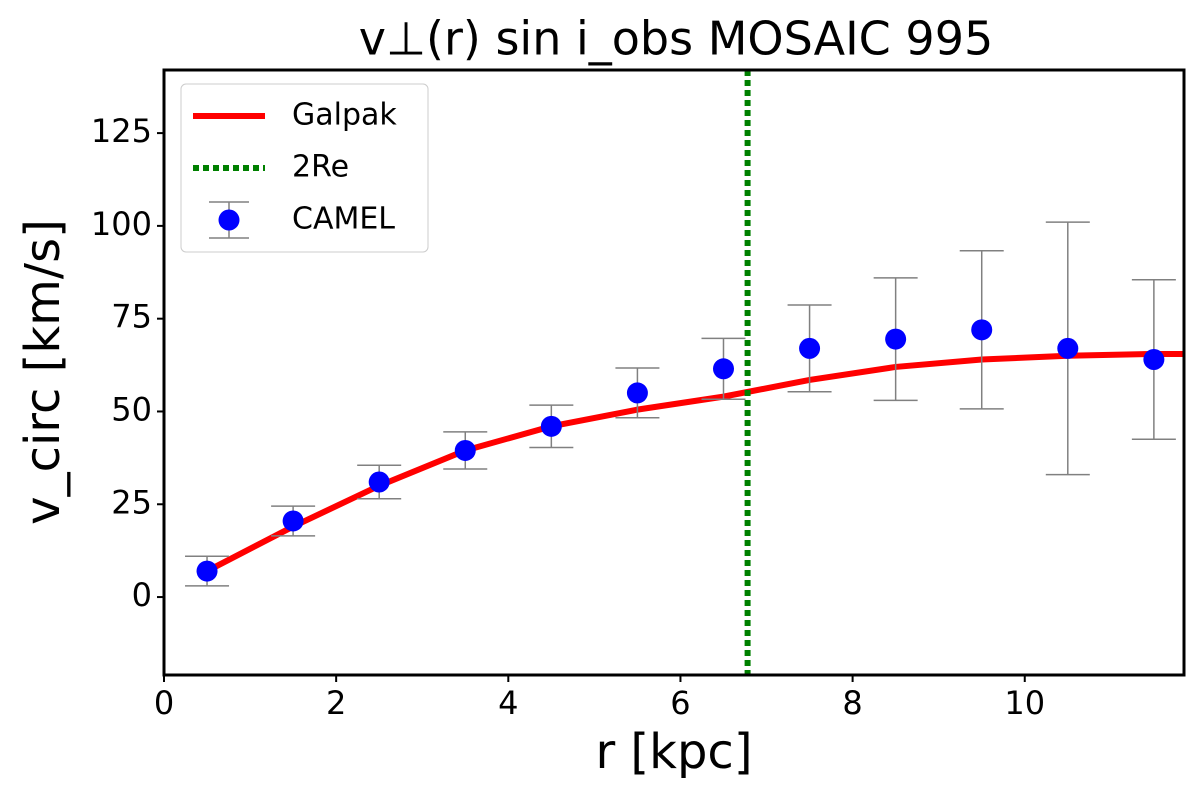 This screenshot has width=1200, height=804. Describe the element at coordinates (43, 372) in the screenshot. I see `y-axis-label: v_circ [km/s]` at that location.